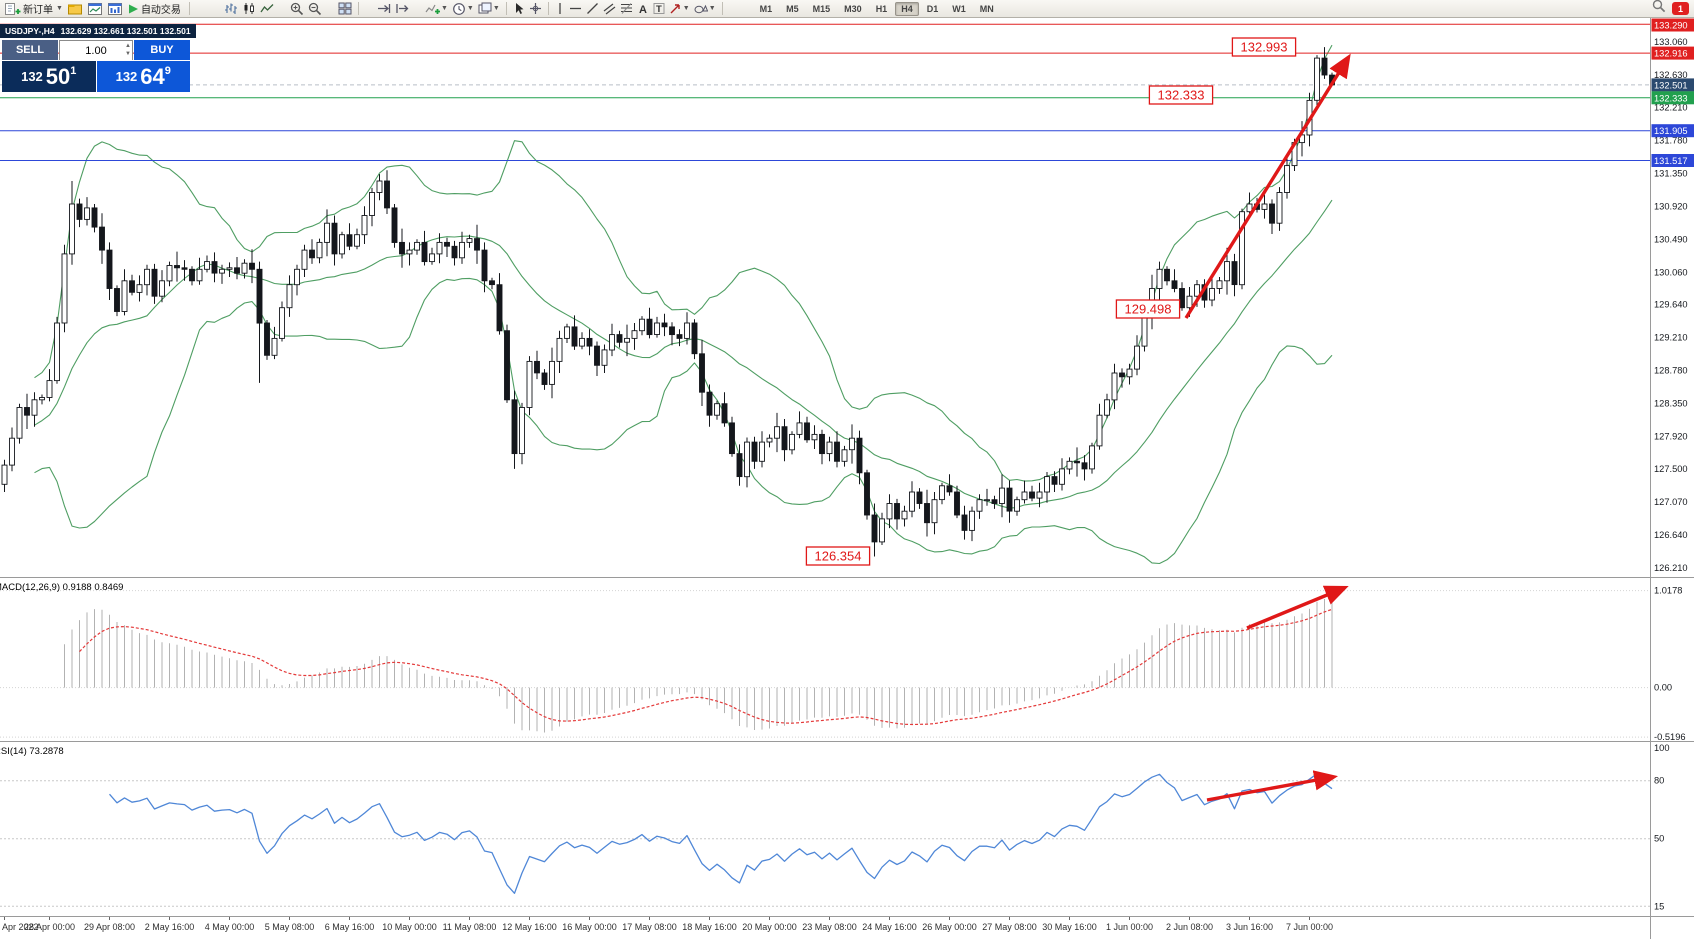  Describe the element at coordinates (626, 9) in the screenshot. I see `fibonacci-tool` at that location.